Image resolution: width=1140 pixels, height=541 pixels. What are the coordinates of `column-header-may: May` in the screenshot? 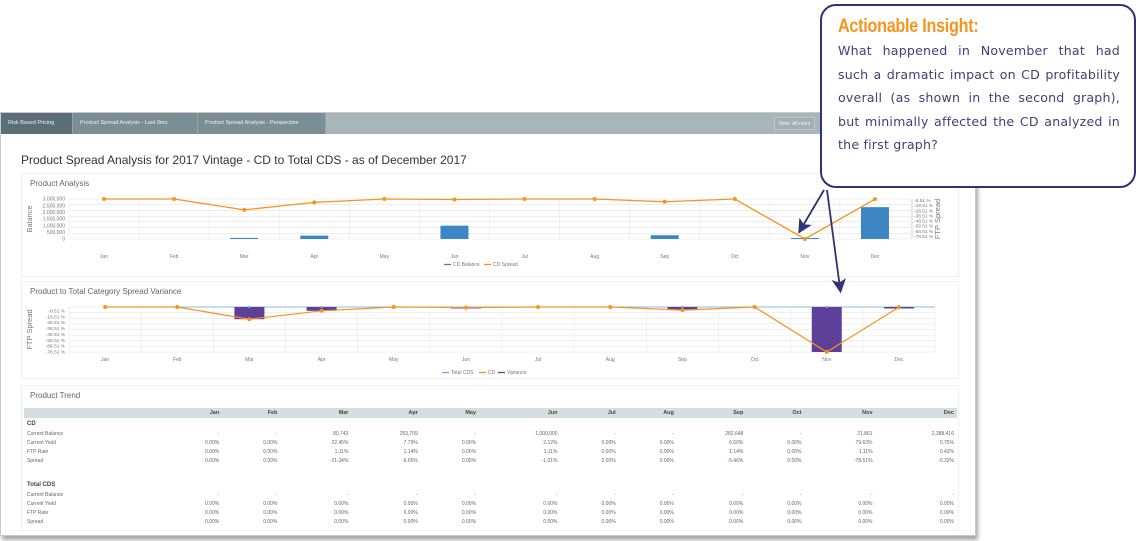 It's located at (450, 413).